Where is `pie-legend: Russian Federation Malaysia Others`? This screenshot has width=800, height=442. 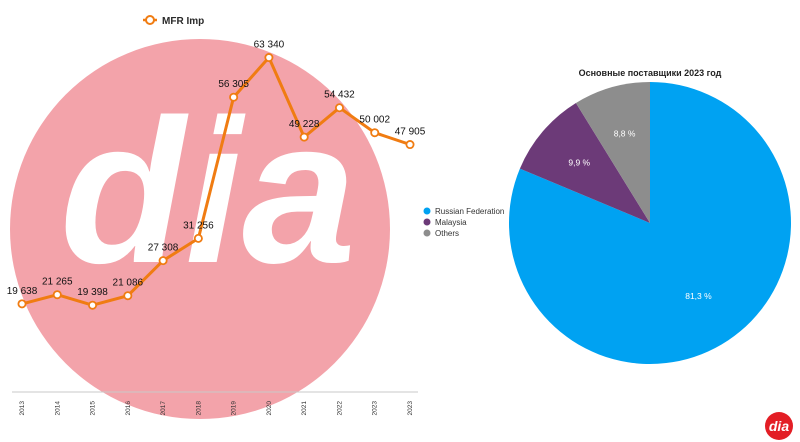 pie-legend: Russian Federation Malaysia Others is located at coordinates (463, 222).